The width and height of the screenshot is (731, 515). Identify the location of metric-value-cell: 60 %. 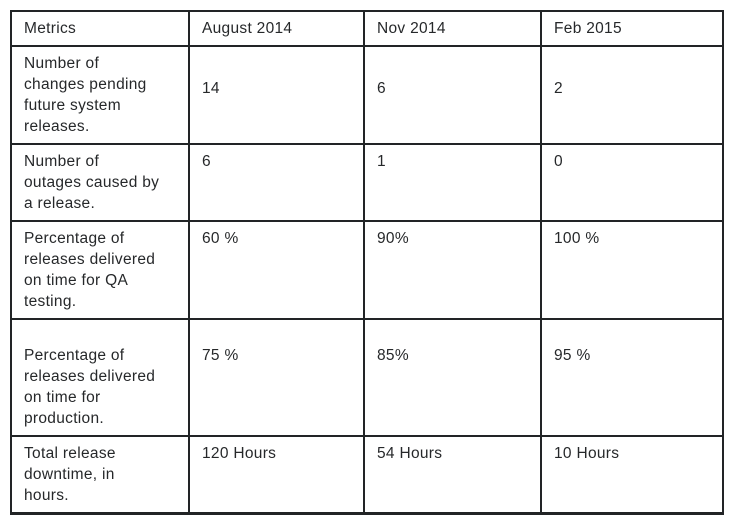
(276, 270).